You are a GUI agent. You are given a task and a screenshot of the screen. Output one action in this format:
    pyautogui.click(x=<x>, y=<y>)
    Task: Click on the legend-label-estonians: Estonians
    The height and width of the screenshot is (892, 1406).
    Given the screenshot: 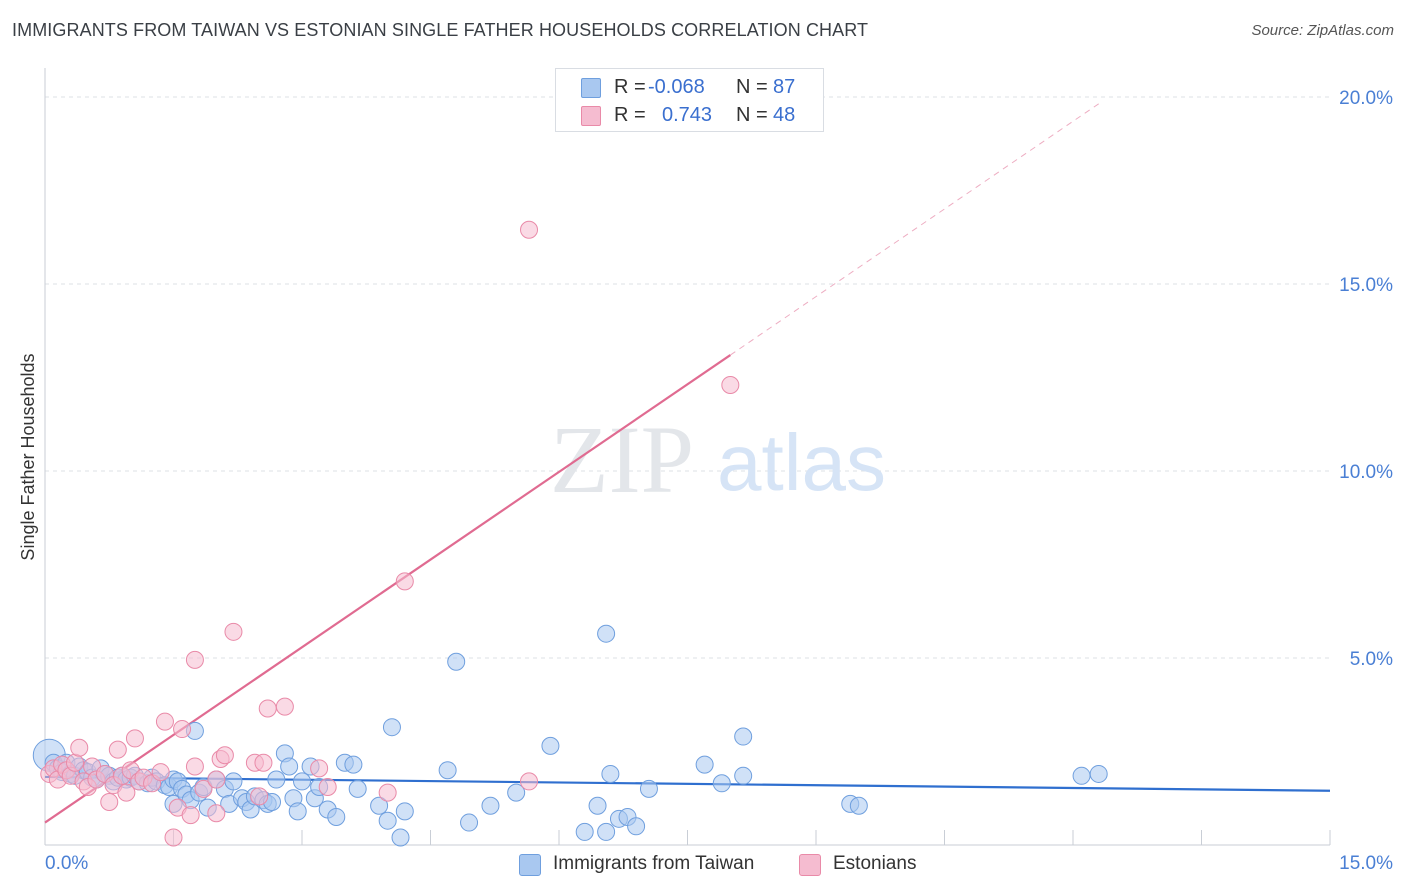 What is the action you would take?
    pyautogui.click(x=875, y=863)
    